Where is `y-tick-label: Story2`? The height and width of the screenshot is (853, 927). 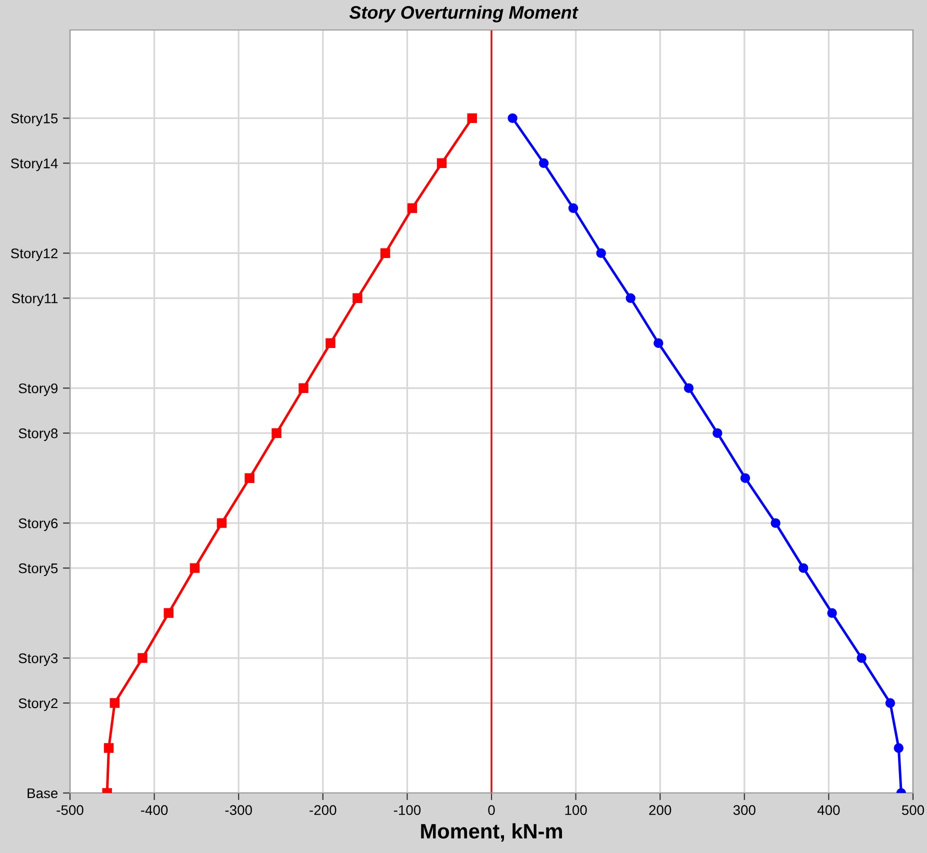
y-tick-label: Story2 is located at coordinates (38, 704).